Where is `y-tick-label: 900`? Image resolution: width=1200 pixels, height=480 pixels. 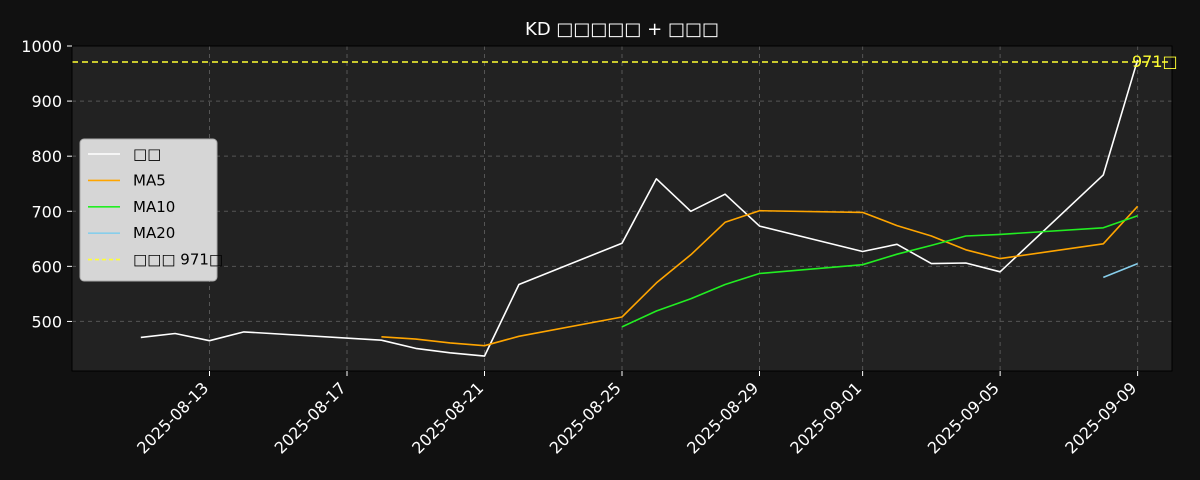 y-tick-label: 900 is located at coordinates (46, 101).